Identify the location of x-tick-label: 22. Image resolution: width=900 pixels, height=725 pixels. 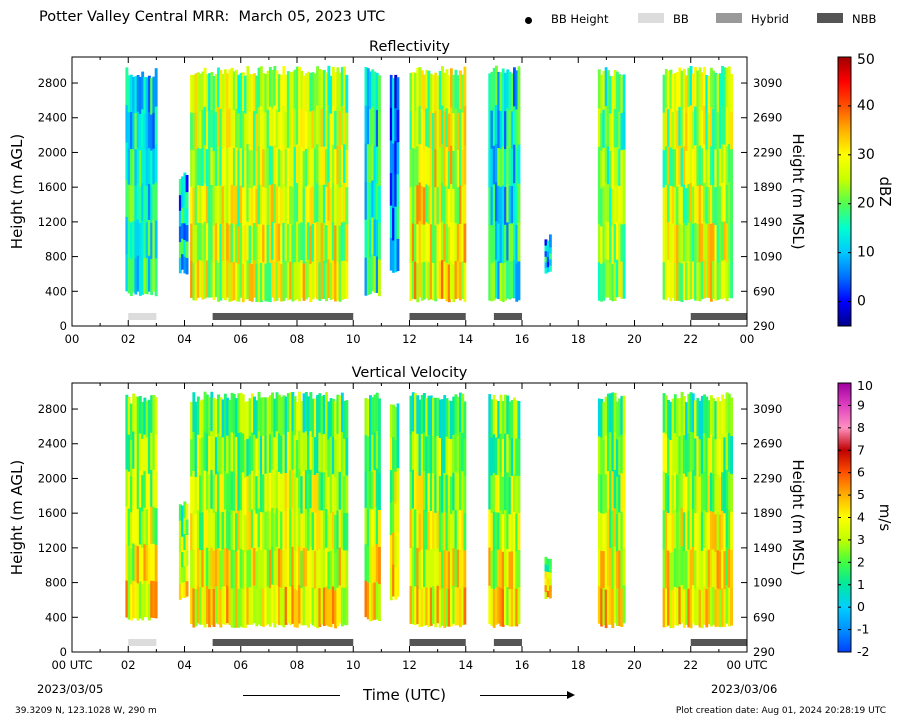
(690, 339).